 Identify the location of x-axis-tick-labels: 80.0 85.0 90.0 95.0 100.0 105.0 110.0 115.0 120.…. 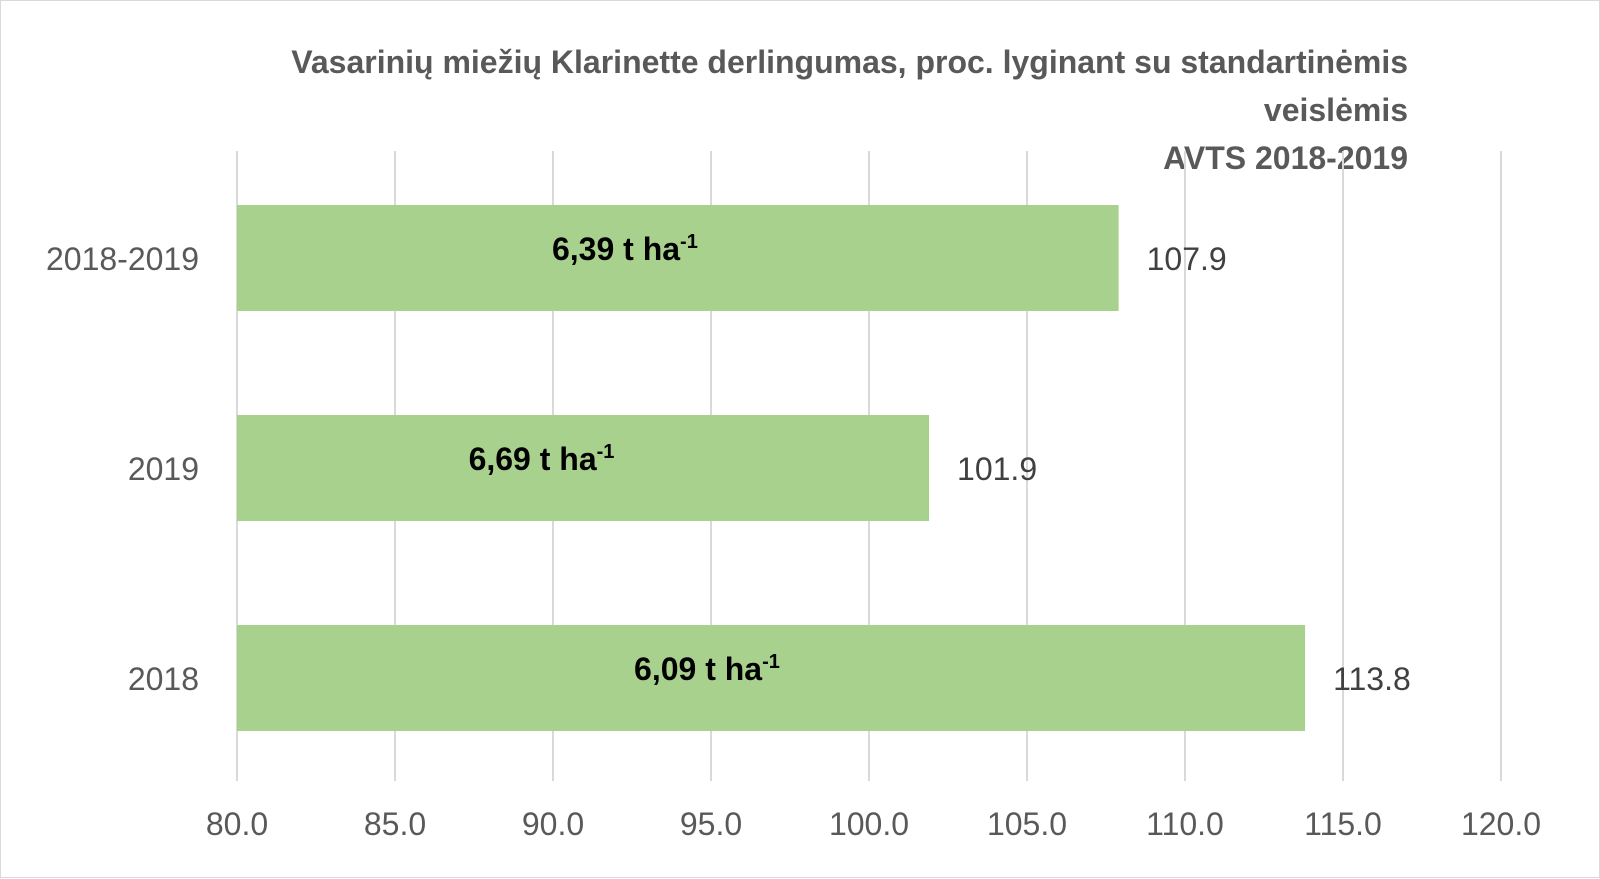
(873, 824).